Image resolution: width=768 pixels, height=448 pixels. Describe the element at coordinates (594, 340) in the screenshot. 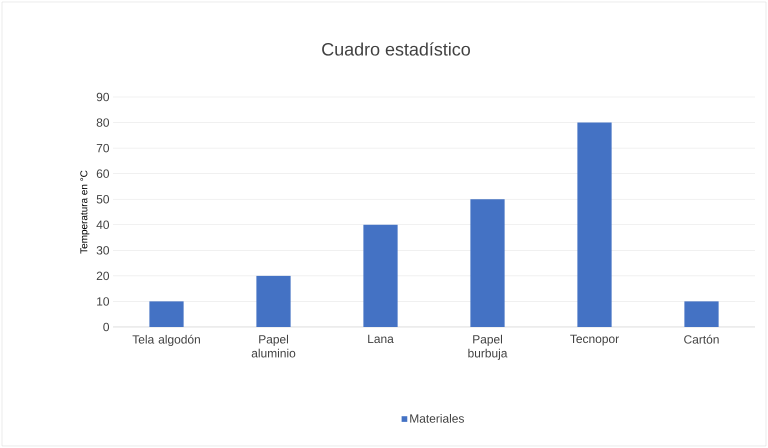

I see `x-tick-label: Tecnopor` at that location.